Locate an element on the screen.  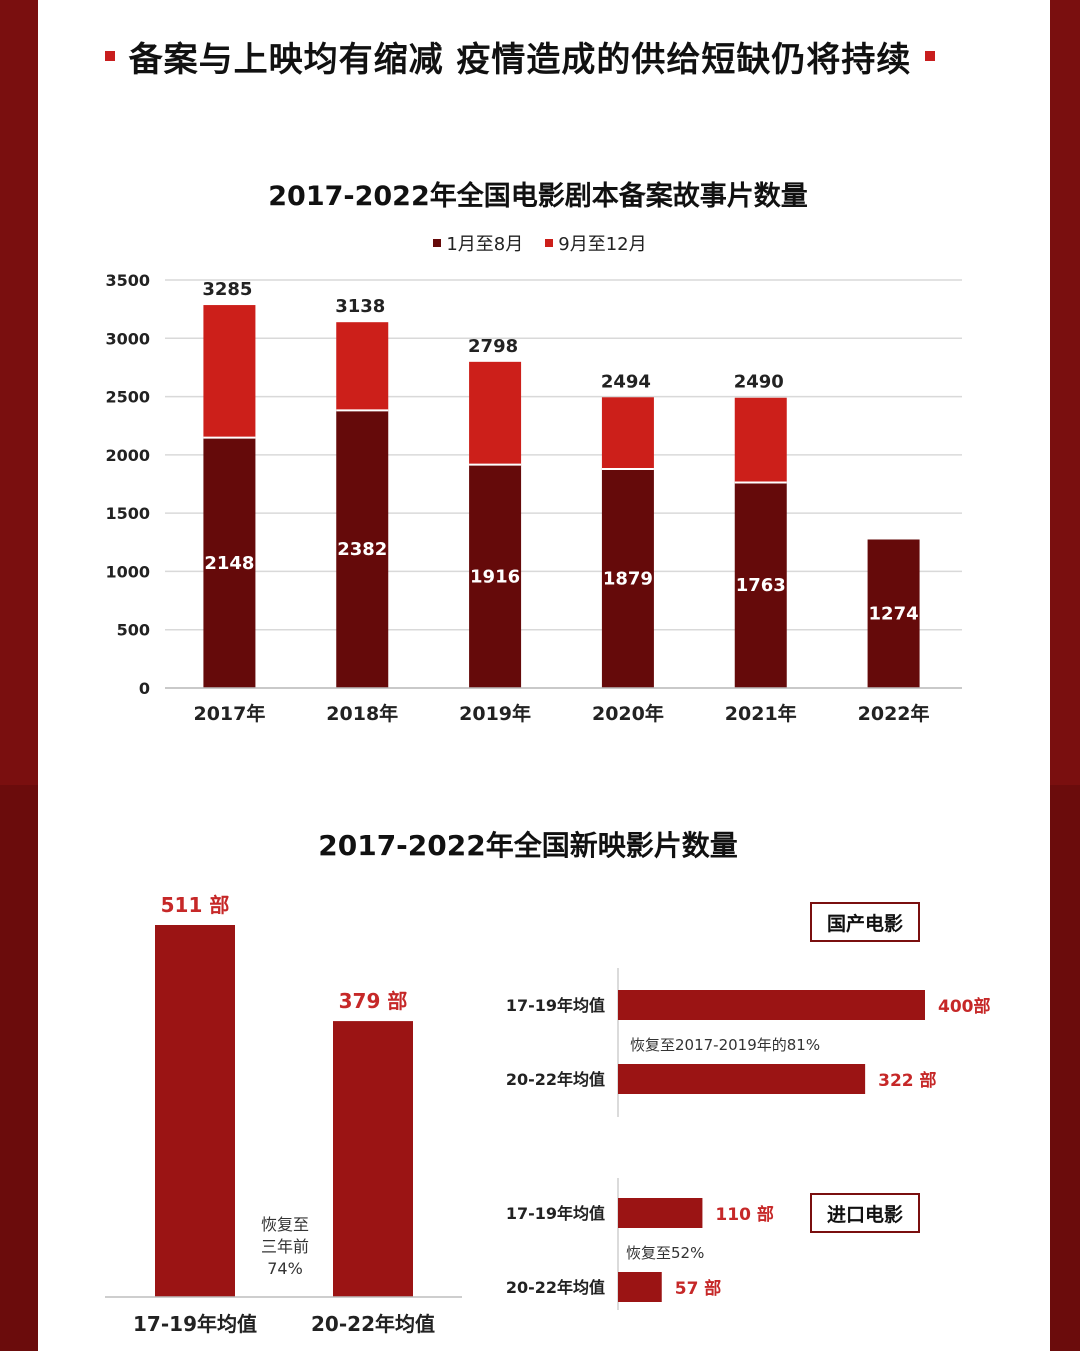
chart1-title: 2017-2022年全国电影剧本备案故事片数量 is located at coordinates (538, 196).